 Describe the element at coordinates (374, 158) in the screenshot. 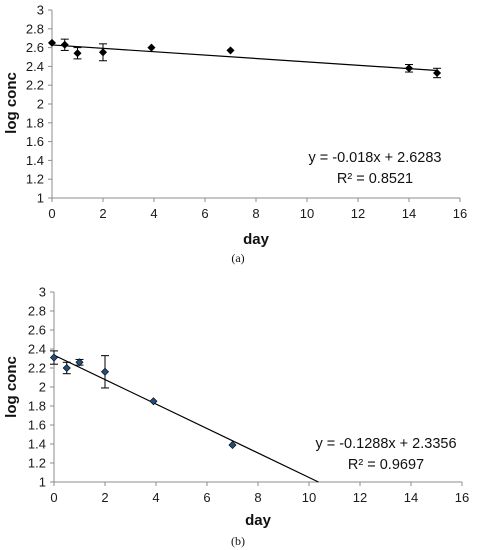

I see `equation-label-a: y = -0.018x + 2.6283` at that location.